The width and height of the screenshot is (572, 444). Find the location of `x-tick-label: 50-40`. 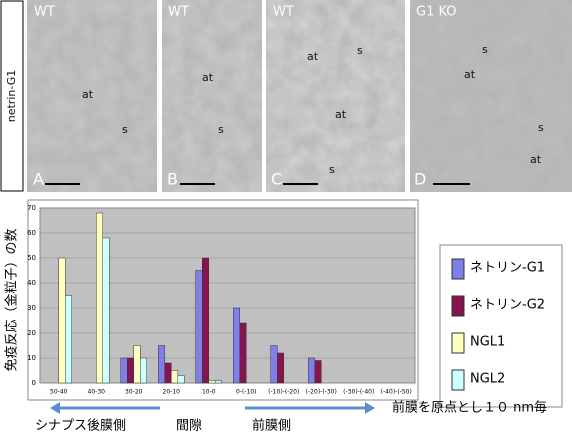

x-tick-label: 50-40 is located at coordinates (59, 392).